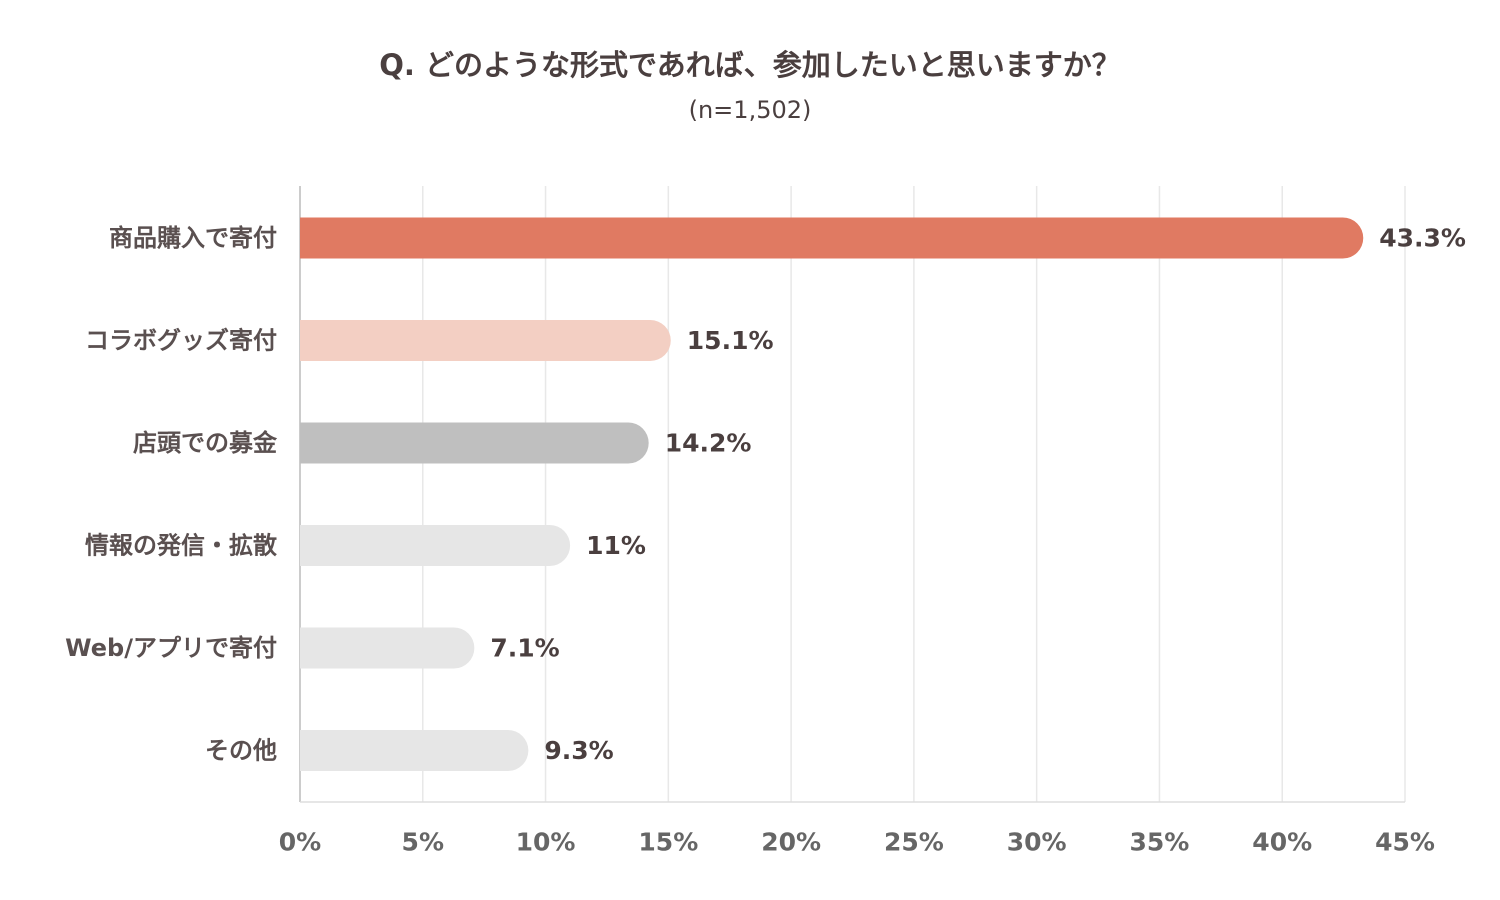 Image resolution: width=1500 pixels, height=900 pixels. What do you see at coordinates (616, 545) in the screenshot?
I see `data-label: 11%` at bounding box center [616, 545].